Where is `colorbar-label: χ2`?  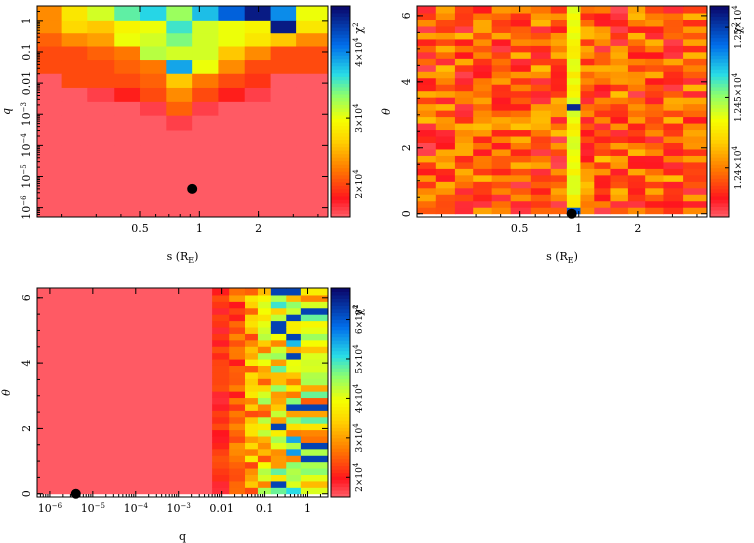
colorbar-label: χ2 is located at coordinates (358, 309).